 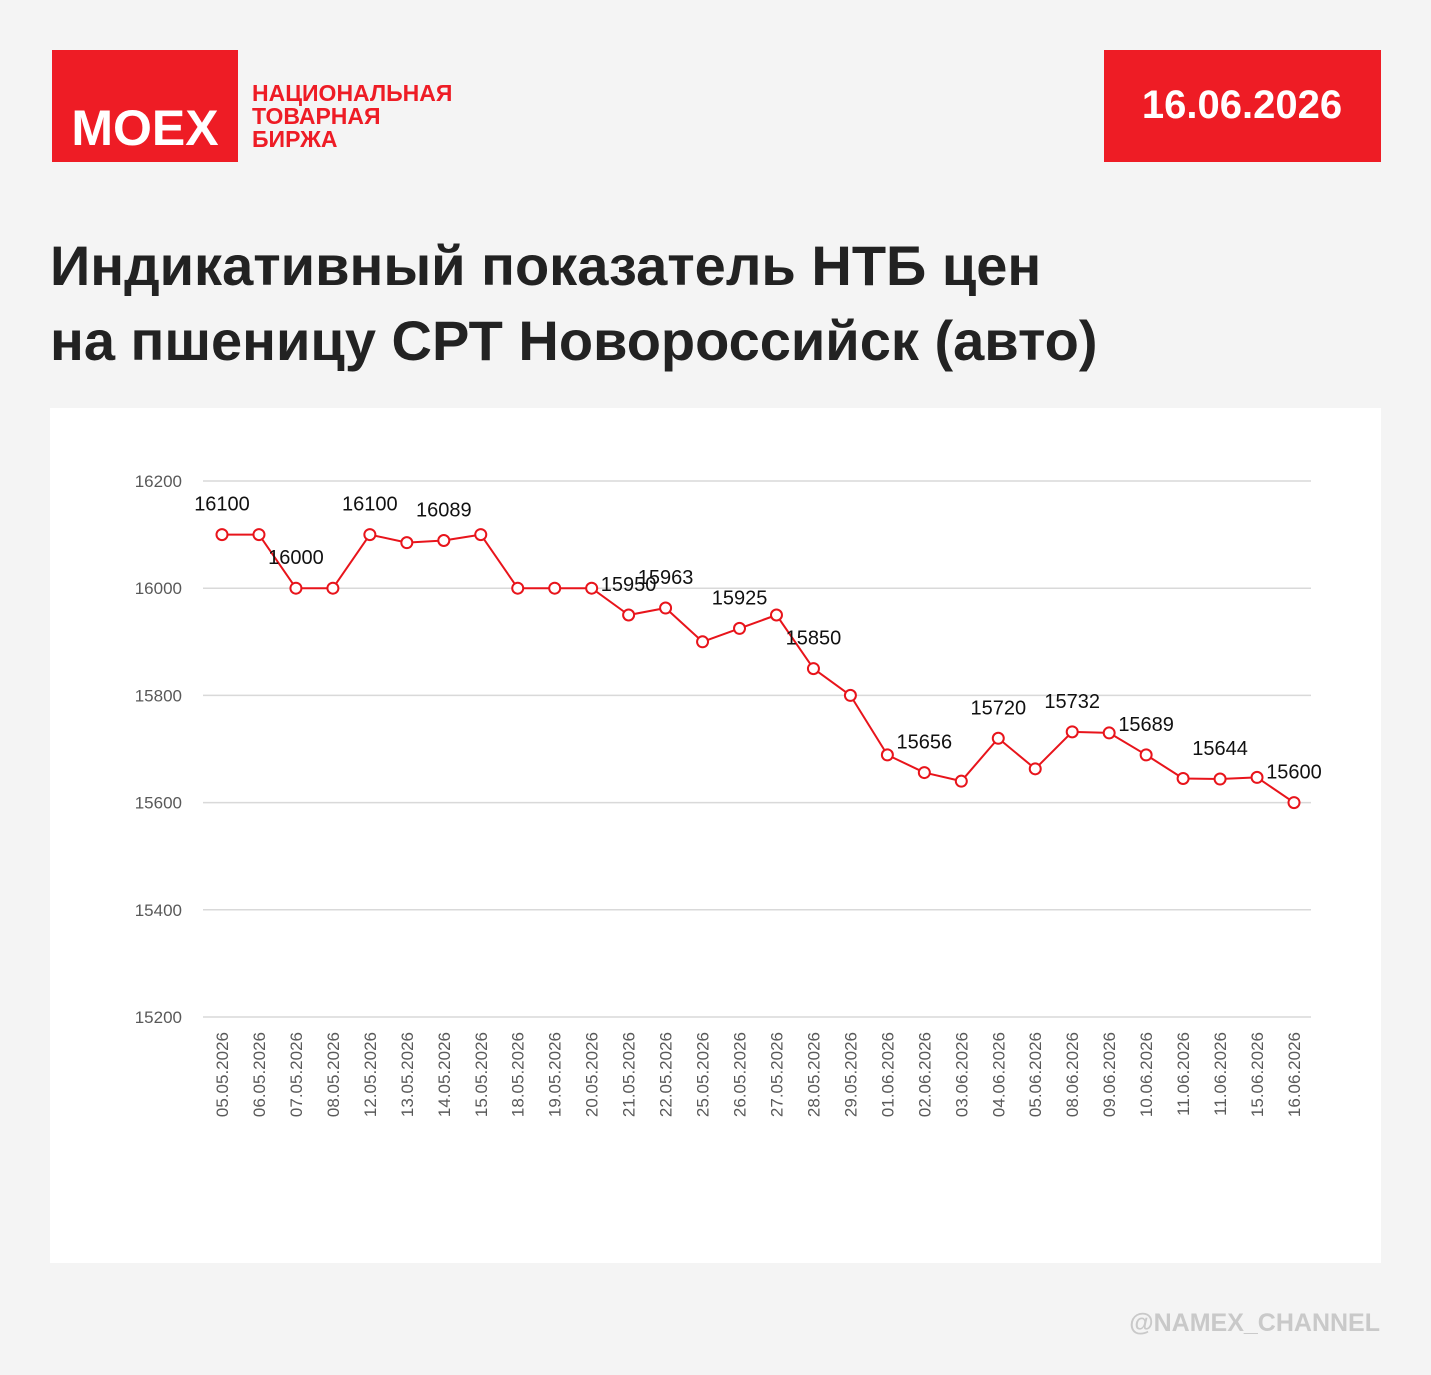 What do you see at coordinates (666, 1074) in the screenshot?
I see `x-tick-label: 22.05.2026` at bounding box center [666, 1074].